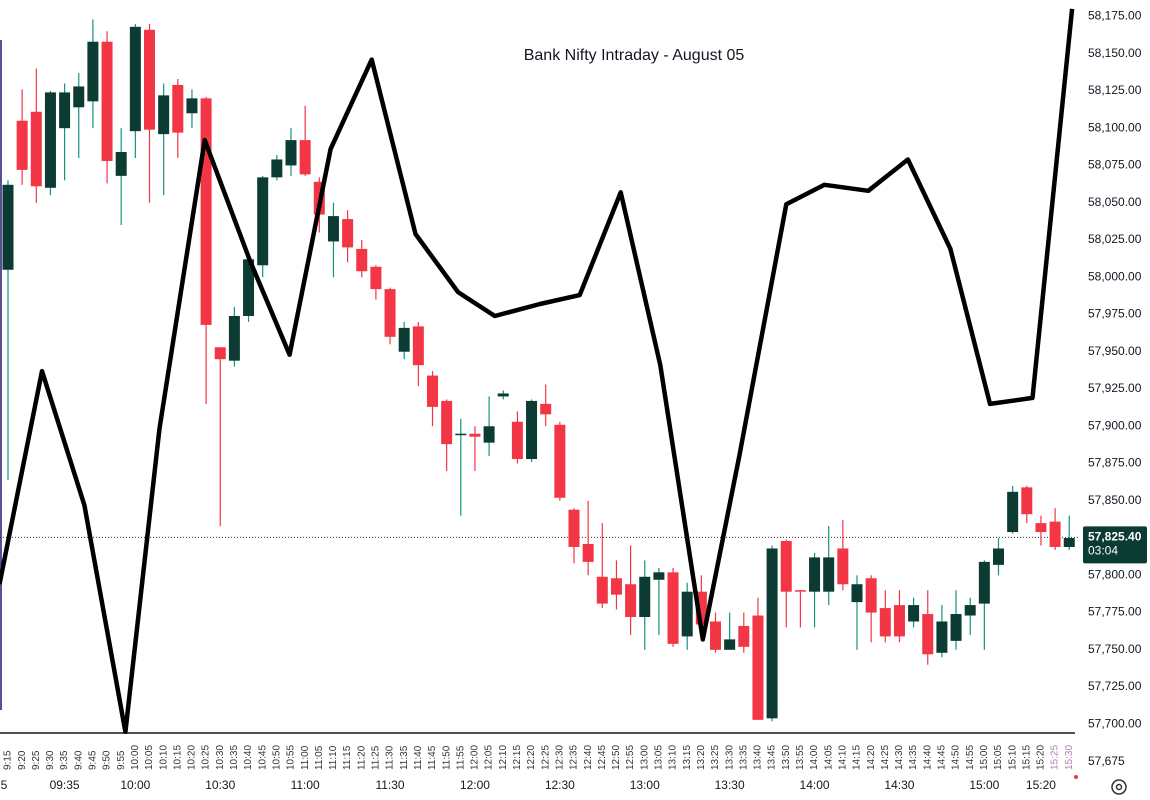 Image resolution: width=1150 pixels, height=800 pixels. What do you see at coordinates (758, 757) in the screenshot?
I see `x-tick-label: 13:40` at bounding box center [758, 757].